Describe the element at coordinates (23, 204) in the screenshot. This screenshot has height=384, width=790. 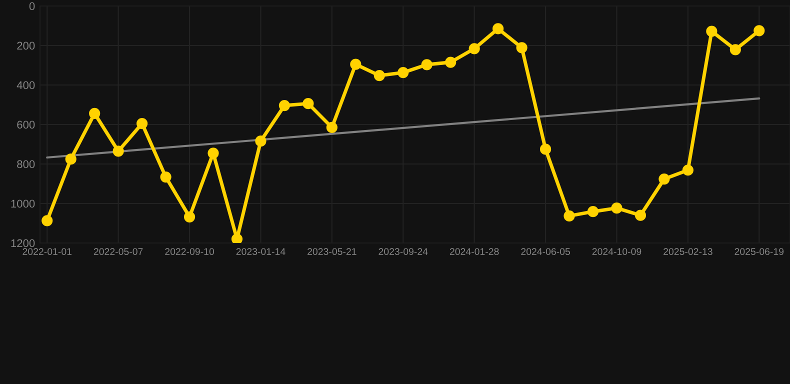
I see `y-tick-label: 1000` at that location.